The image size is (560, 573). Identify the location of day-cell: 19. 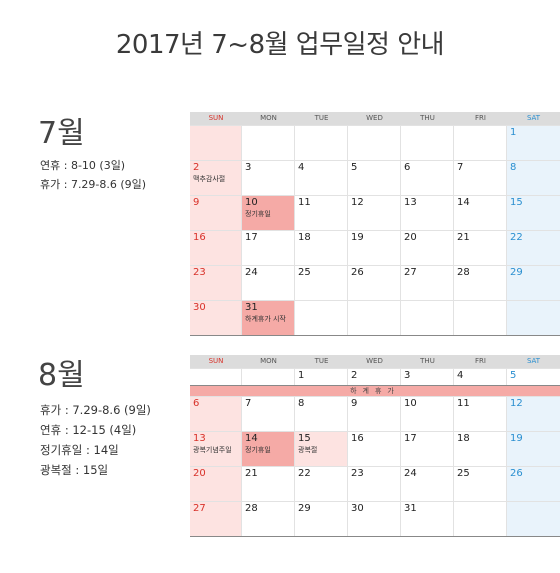
(533, 448).